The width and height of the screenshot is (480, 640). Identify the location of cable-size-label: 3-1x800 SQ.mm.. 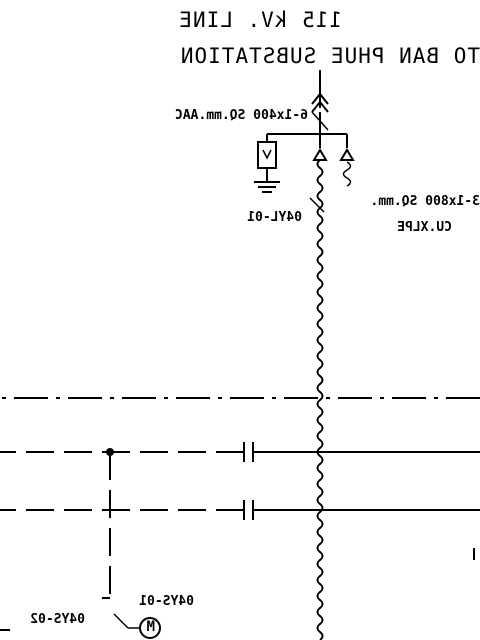
(425, 201).